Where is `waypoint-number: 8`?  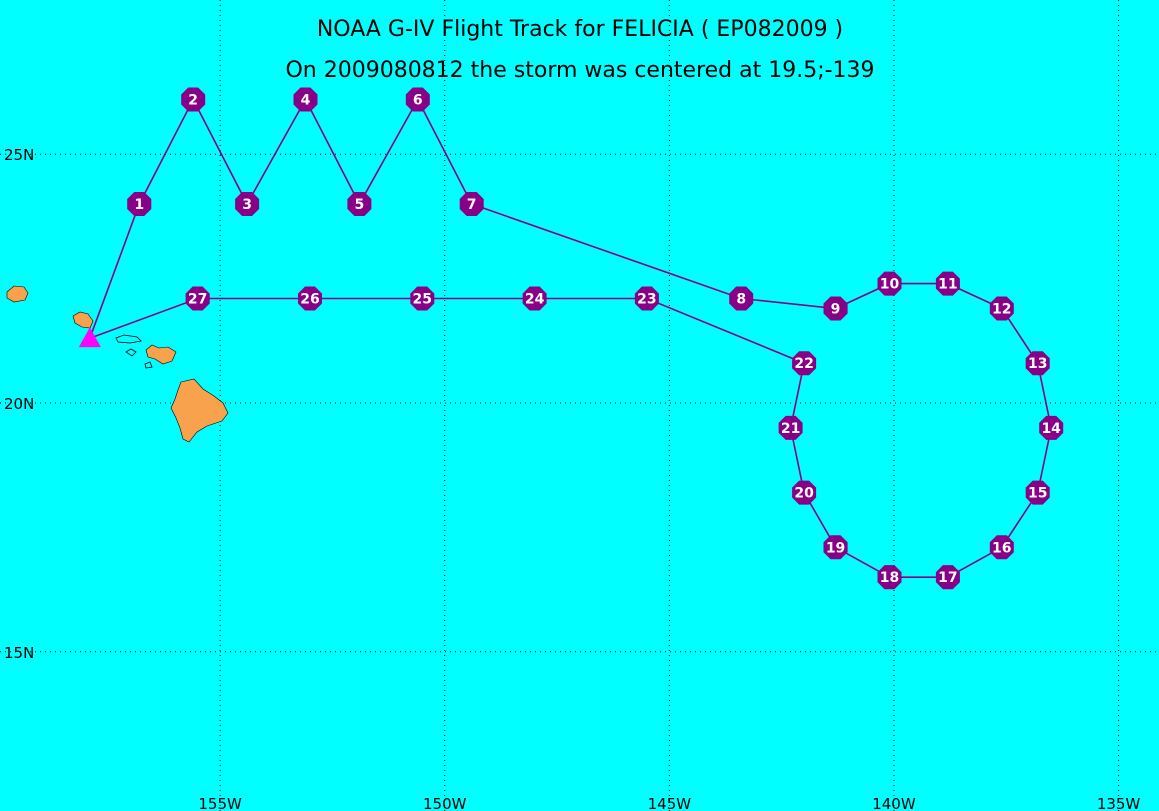
waypoint-number: 8 is located at coordinates (741, 300).